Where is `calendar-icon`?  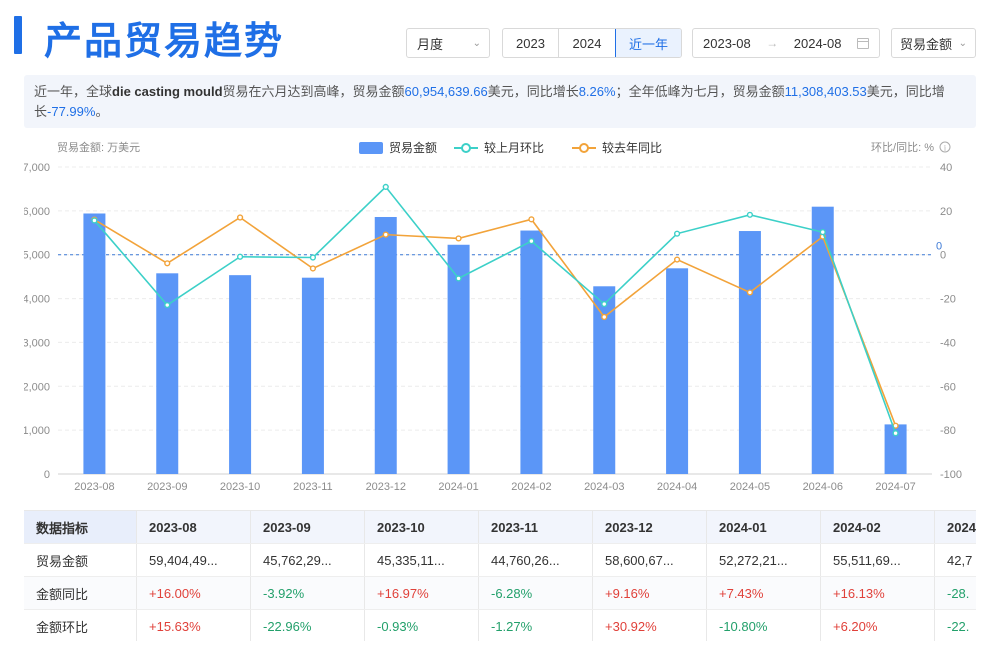 calendar-icon is located at coordinates (862, 43).